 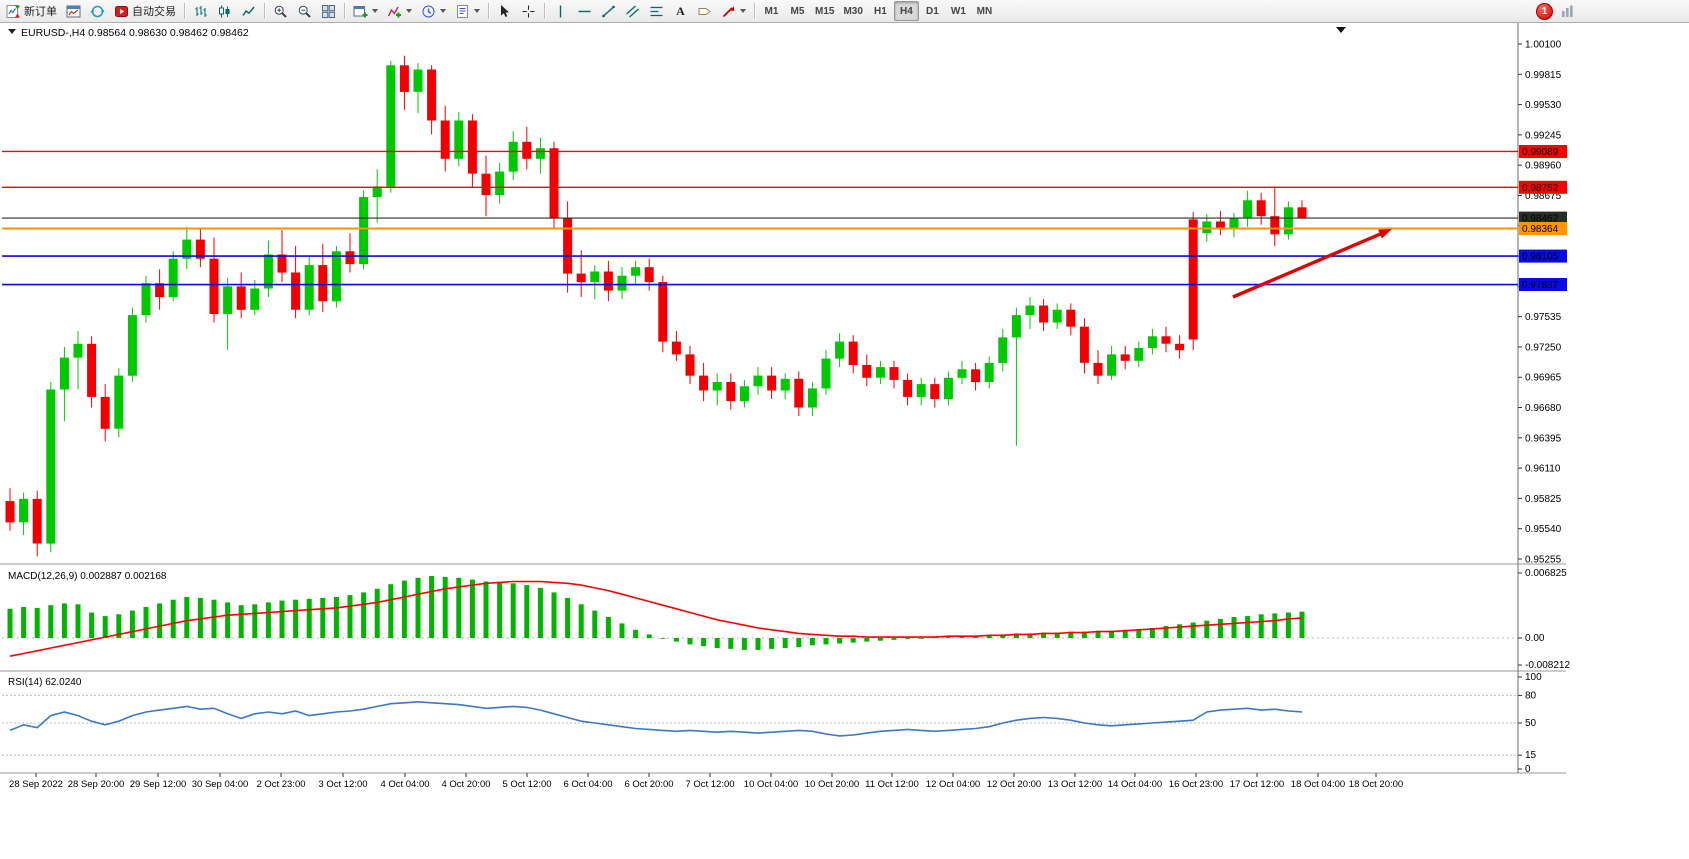 What do you see at coordinates (1543, 378) in the screenshot?
I see `svg-text: 0.96965` at bounding box center [1543, 378].